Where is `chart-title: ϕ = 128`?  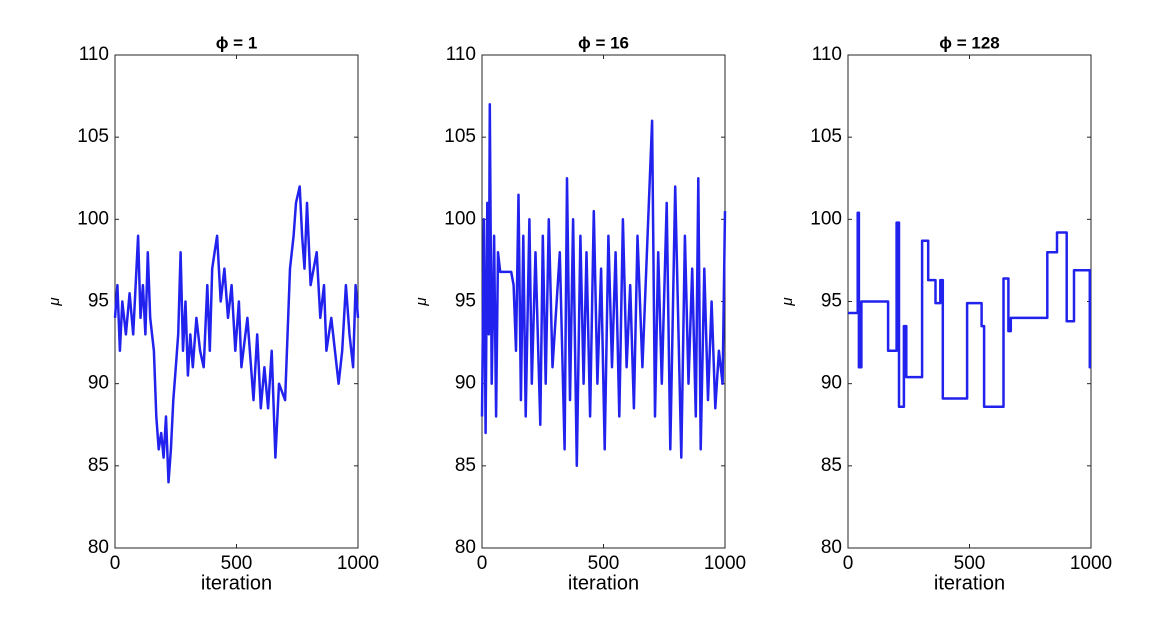 chart-title: ϕ = 128 is located at coordinates (969, 42).